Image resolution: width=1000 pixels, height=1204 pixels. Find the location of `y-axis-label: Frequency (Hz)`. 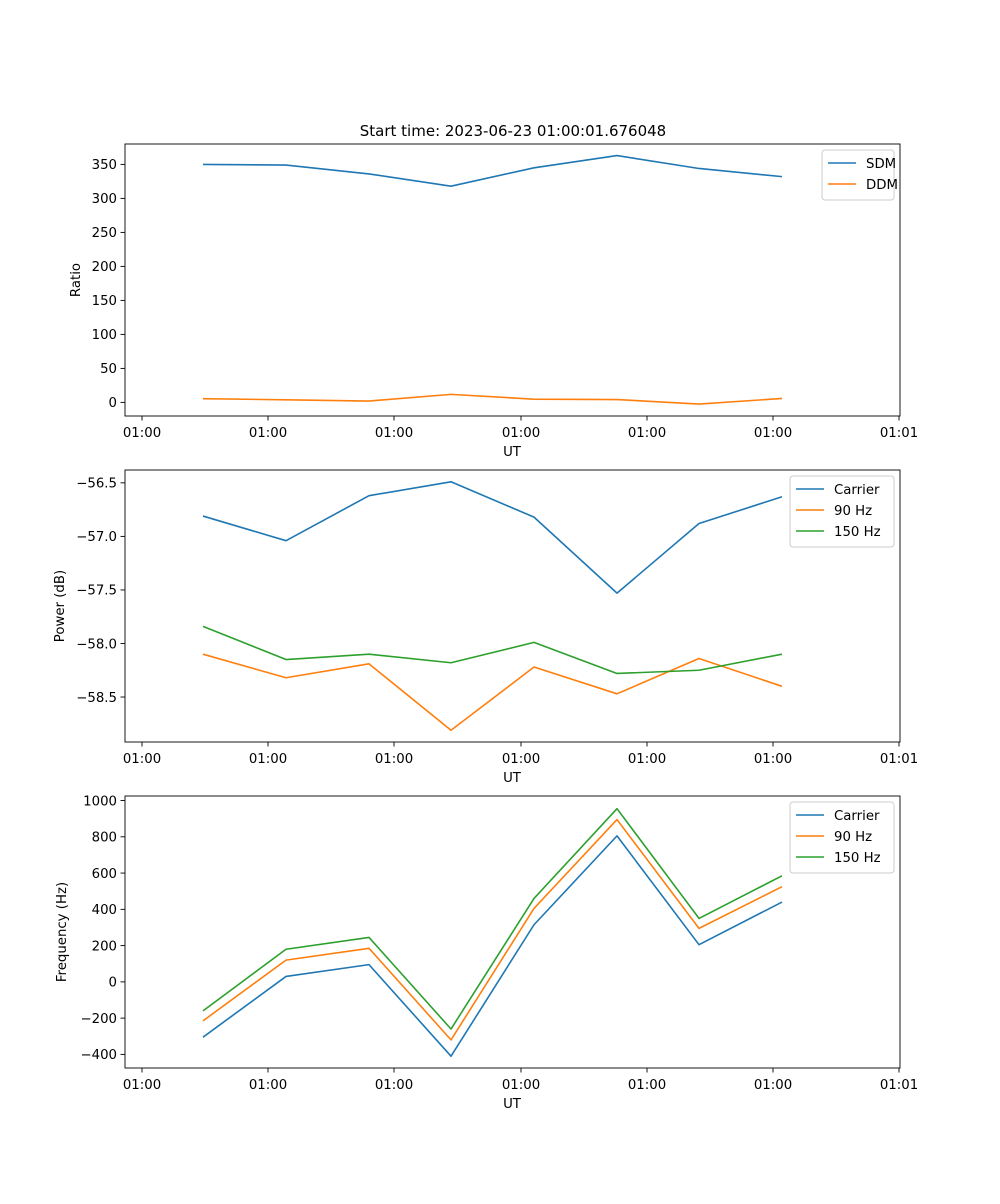

y-axis-label: Frequency (Hz) is located at coordinates (62, 932).